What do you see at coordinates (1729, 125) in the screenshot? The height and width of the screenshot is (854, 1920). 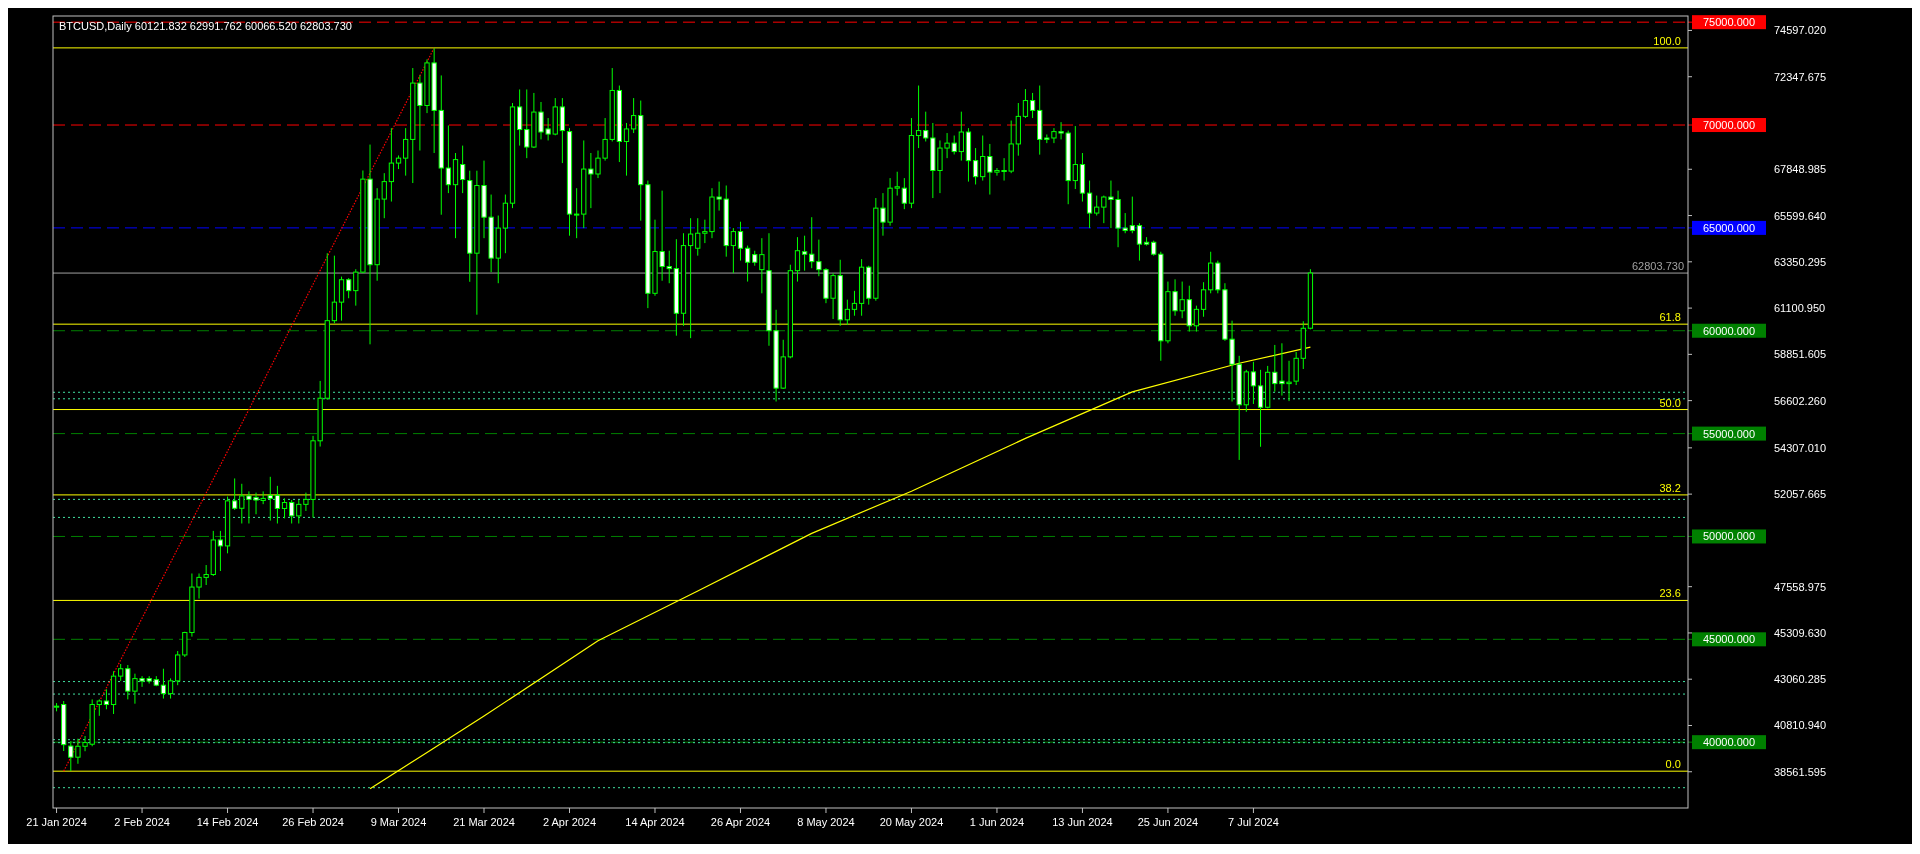 I see `ref-line-label: 70000.000` at bounding box center [1729, 125].